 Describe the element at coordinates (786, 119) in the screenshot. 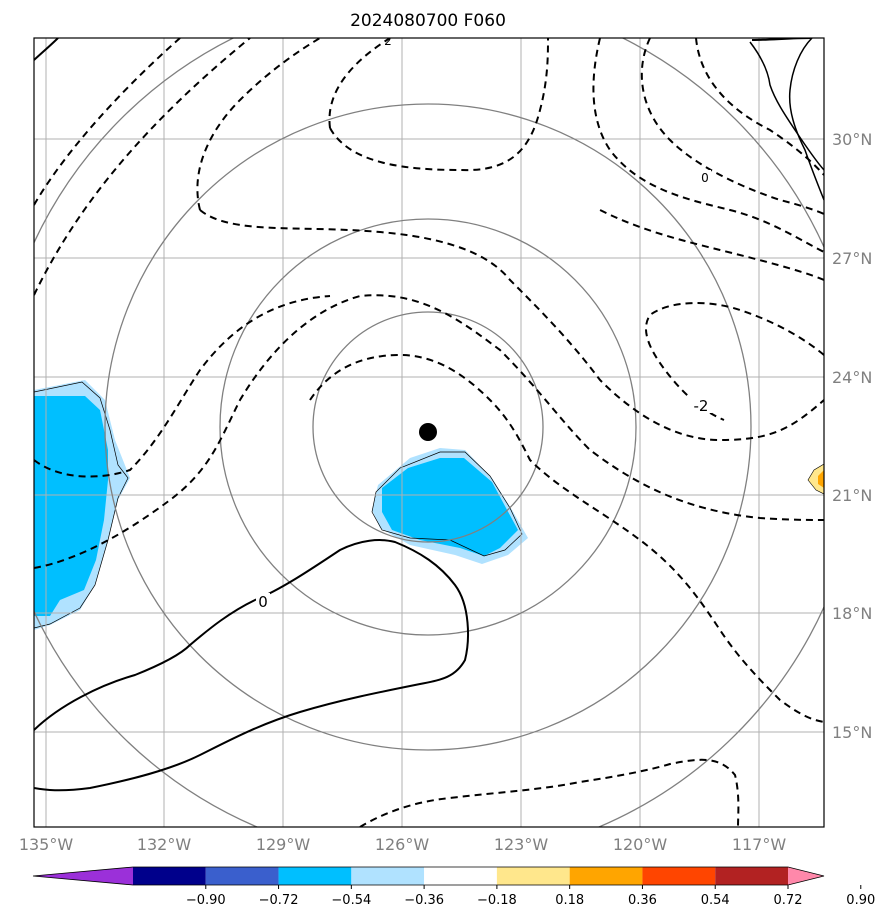

I see `coastline` at that location.